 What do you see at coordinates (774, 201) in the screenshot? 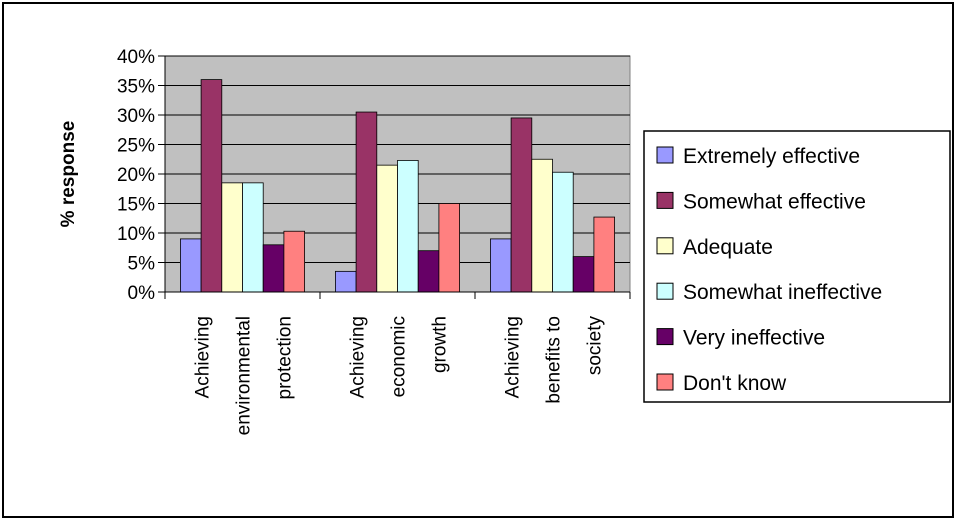
I see `legend-label: Somewhat effective` at bounding box center [774, 201].